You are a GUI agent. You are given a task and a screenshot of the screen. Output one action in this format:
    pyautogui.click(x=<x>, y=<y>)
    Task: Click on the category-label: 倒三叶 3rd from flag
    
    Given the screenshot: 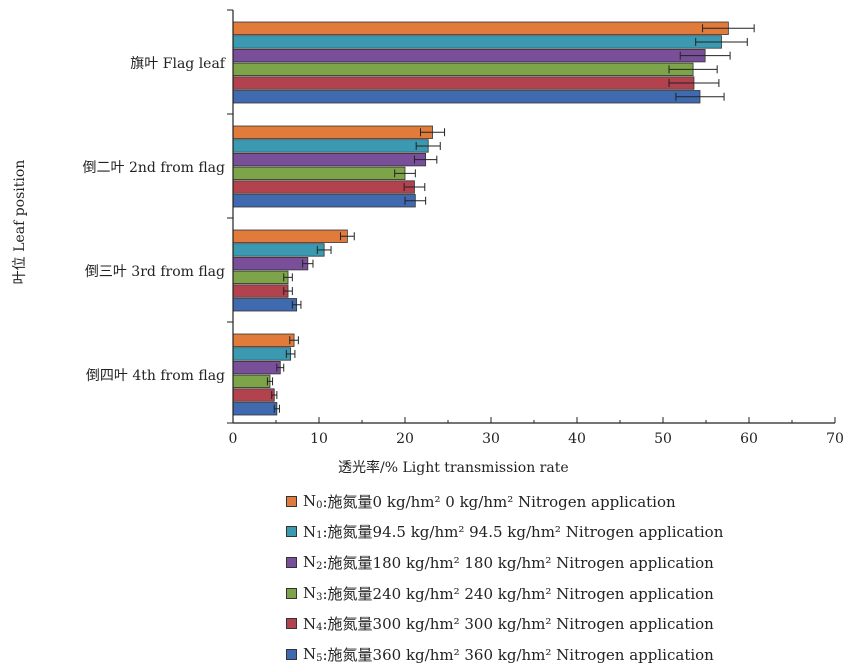 What is the action you would take?
    pyautogui.click(x=154, y=271)
    